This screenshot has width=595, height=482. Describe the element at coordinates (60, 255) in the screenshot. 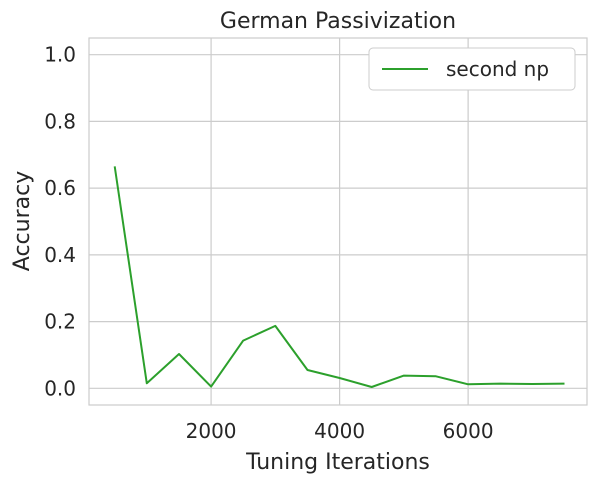

I see `y-tick-label: 0.4` at that location.